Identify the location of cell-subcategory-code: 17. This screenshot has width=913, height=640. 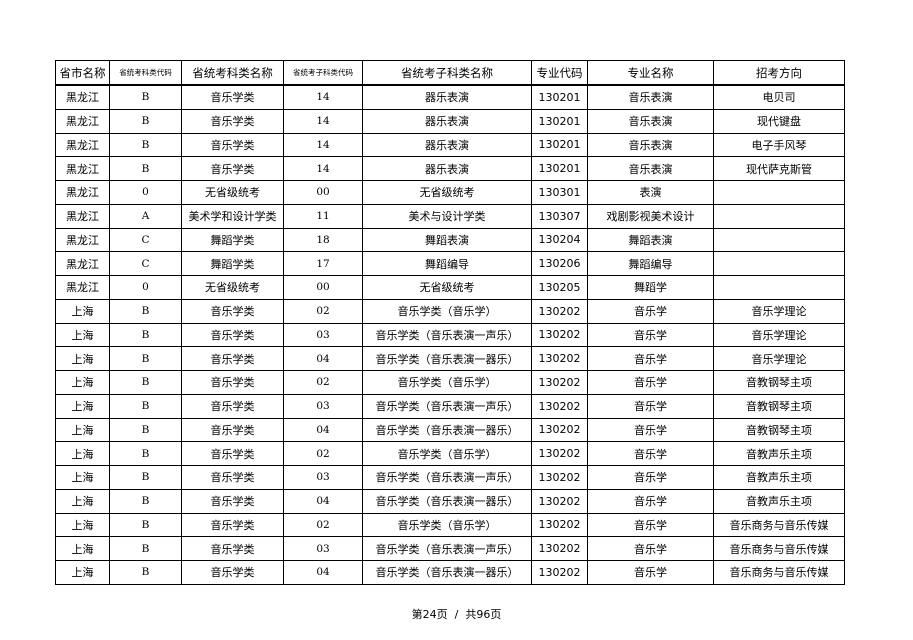
(323, 263).